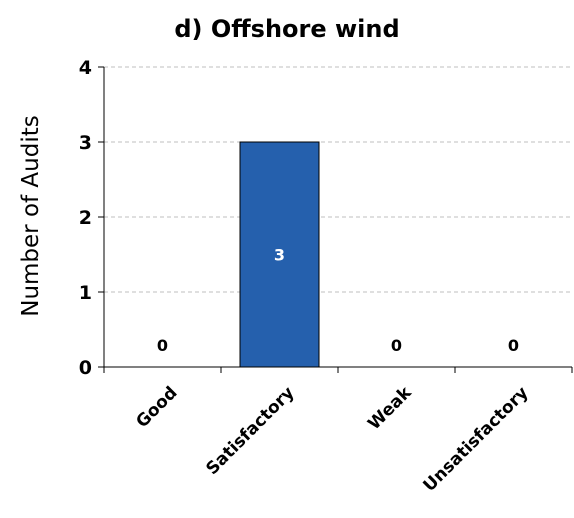 The image size is (574, 518). I want to click on bar-satisfactory, so click(279, 254).